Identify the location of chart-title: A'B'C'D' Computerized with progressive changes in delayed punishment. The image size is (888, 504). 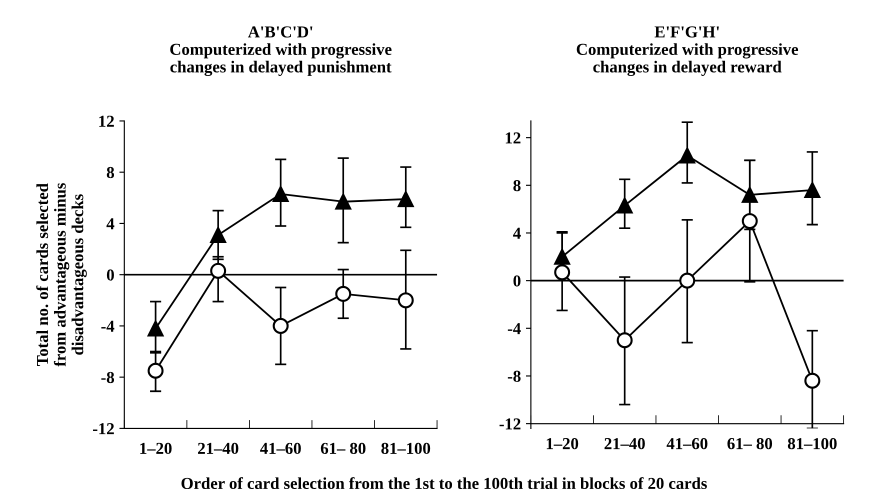
(281, 51).